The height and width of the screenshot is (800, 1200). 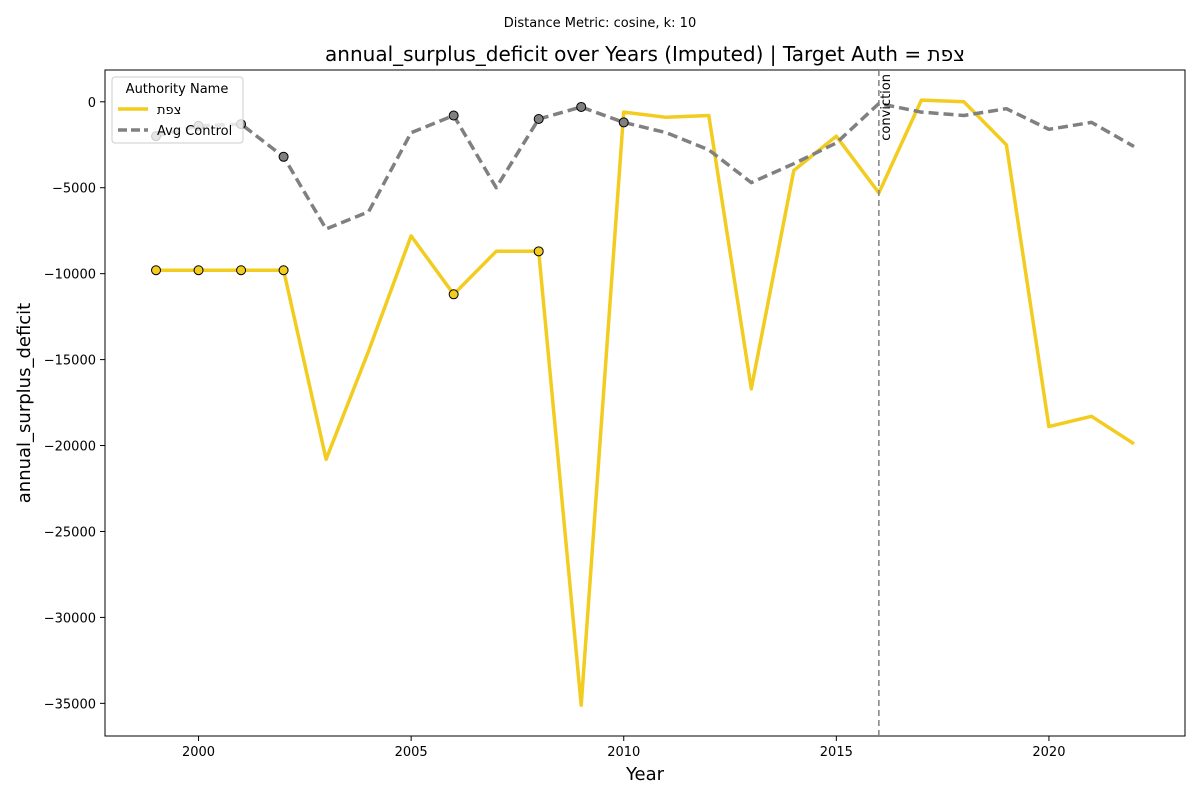 What do you see at coordinates (70, 618) in the screenshot?
I see `y-tick-label: −30000` at bounding box center [70, 618].